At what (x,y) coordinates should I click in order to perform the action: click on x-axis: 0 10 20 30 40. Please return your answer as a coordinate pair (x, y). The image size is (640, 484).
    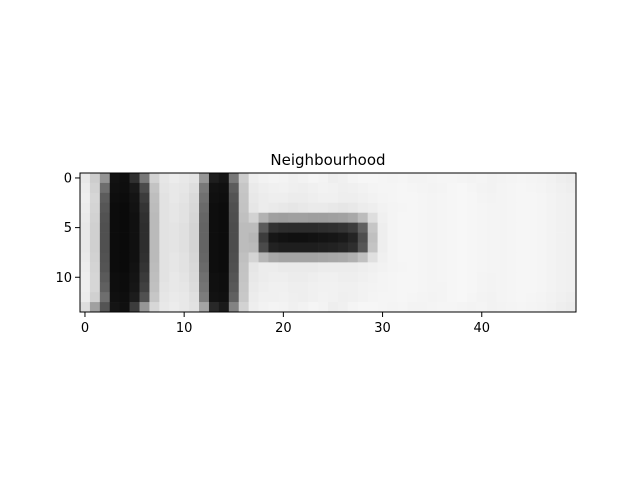
    Looking at the image, I should click on (285, 324).